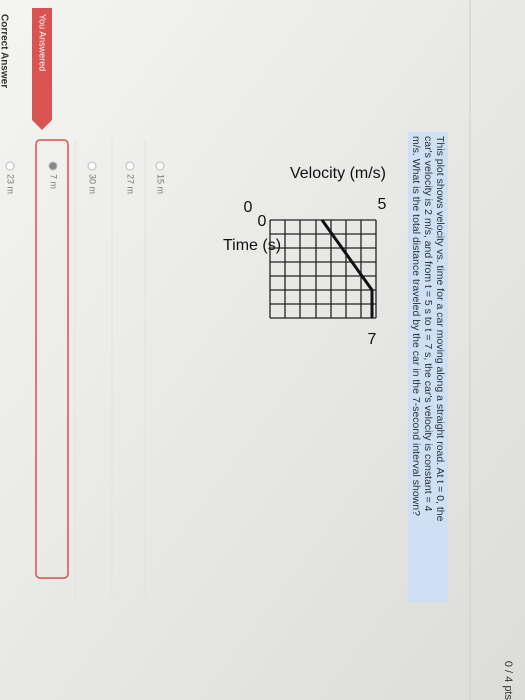 The image size is (525, 700). I want to click on graph-y-min: 0, so click(262, 221).